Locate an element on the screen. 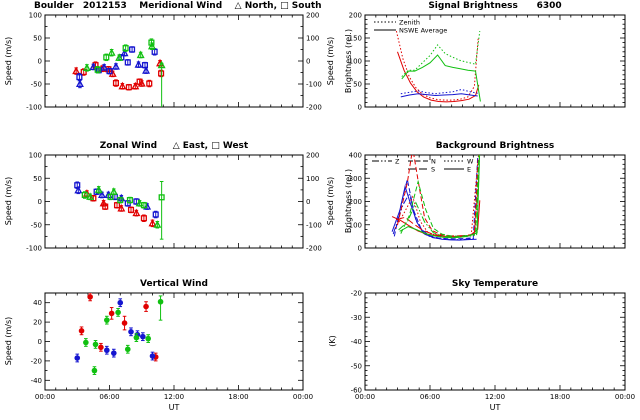 The image size is (640, 420). sky-x-axis-label: UT is located at coordinates (495, 407).